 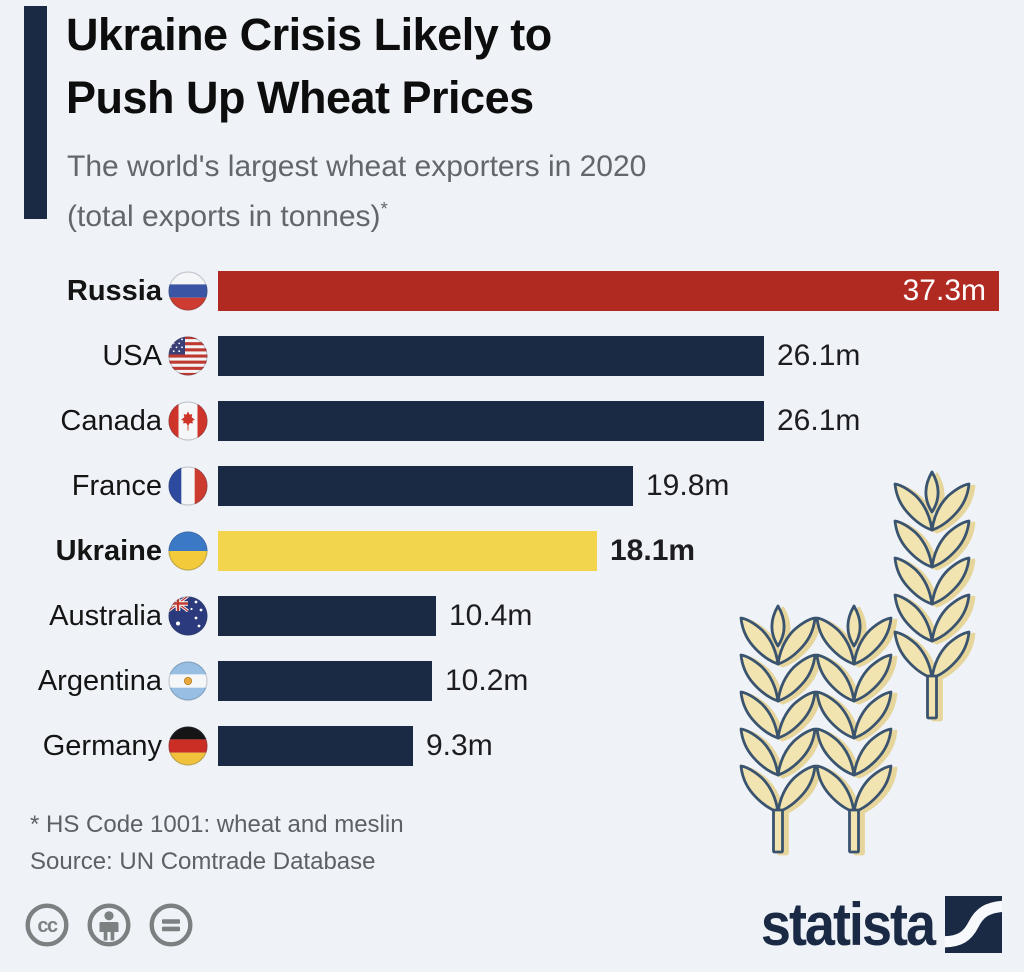 What do you see at coordinates (325, 681) in the screenshot?
I see `bar-argentina` at bounding box center [325, 681].